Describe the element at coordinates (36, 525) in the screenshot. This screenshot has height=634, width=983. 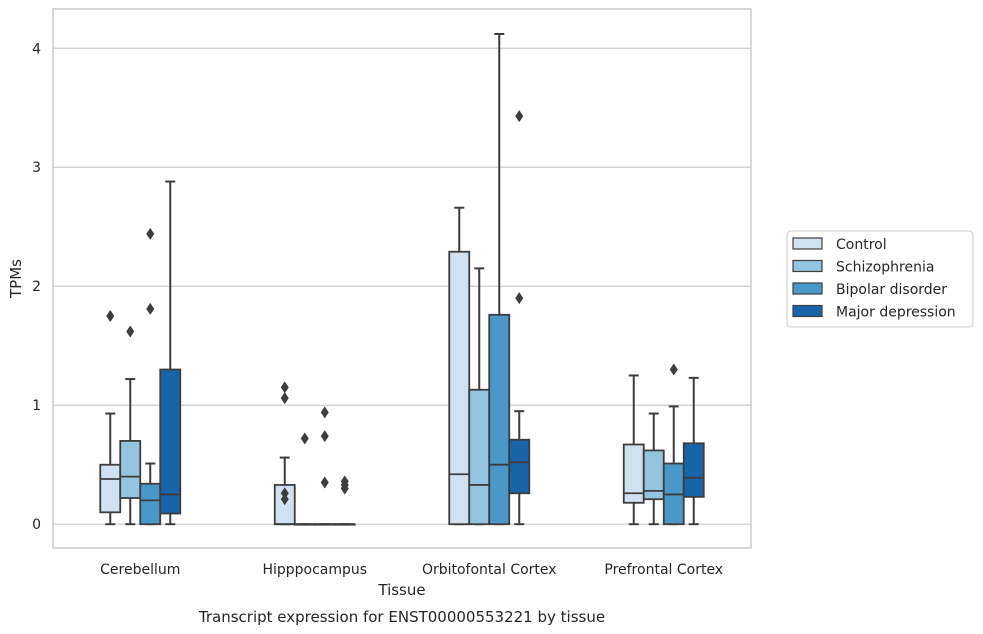
I see `y-tick-label: 0` at that location.